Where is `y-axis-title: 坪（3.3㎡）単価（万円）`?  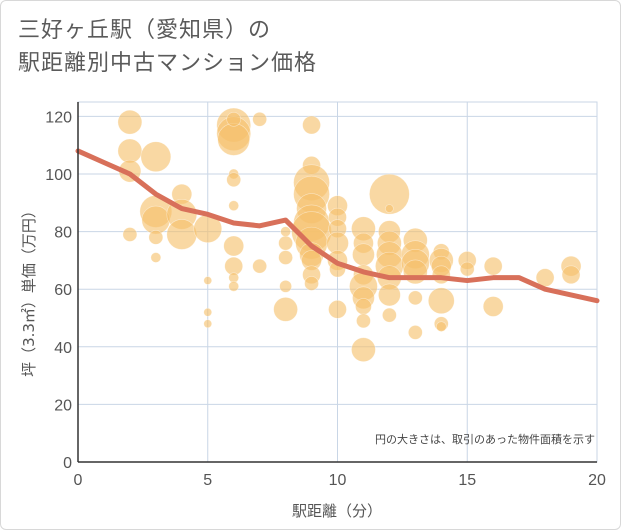 y-axis-title: 坪（3.3㎡）単価（万円） is located at coordinates (29, 290).